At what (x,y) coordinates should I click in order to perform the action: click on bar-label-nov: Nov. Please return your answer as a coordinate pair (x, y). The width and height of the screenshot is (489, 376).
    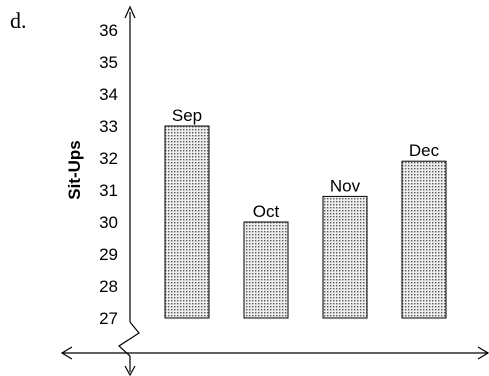
    Looking at the image, I should click on (345, 185).